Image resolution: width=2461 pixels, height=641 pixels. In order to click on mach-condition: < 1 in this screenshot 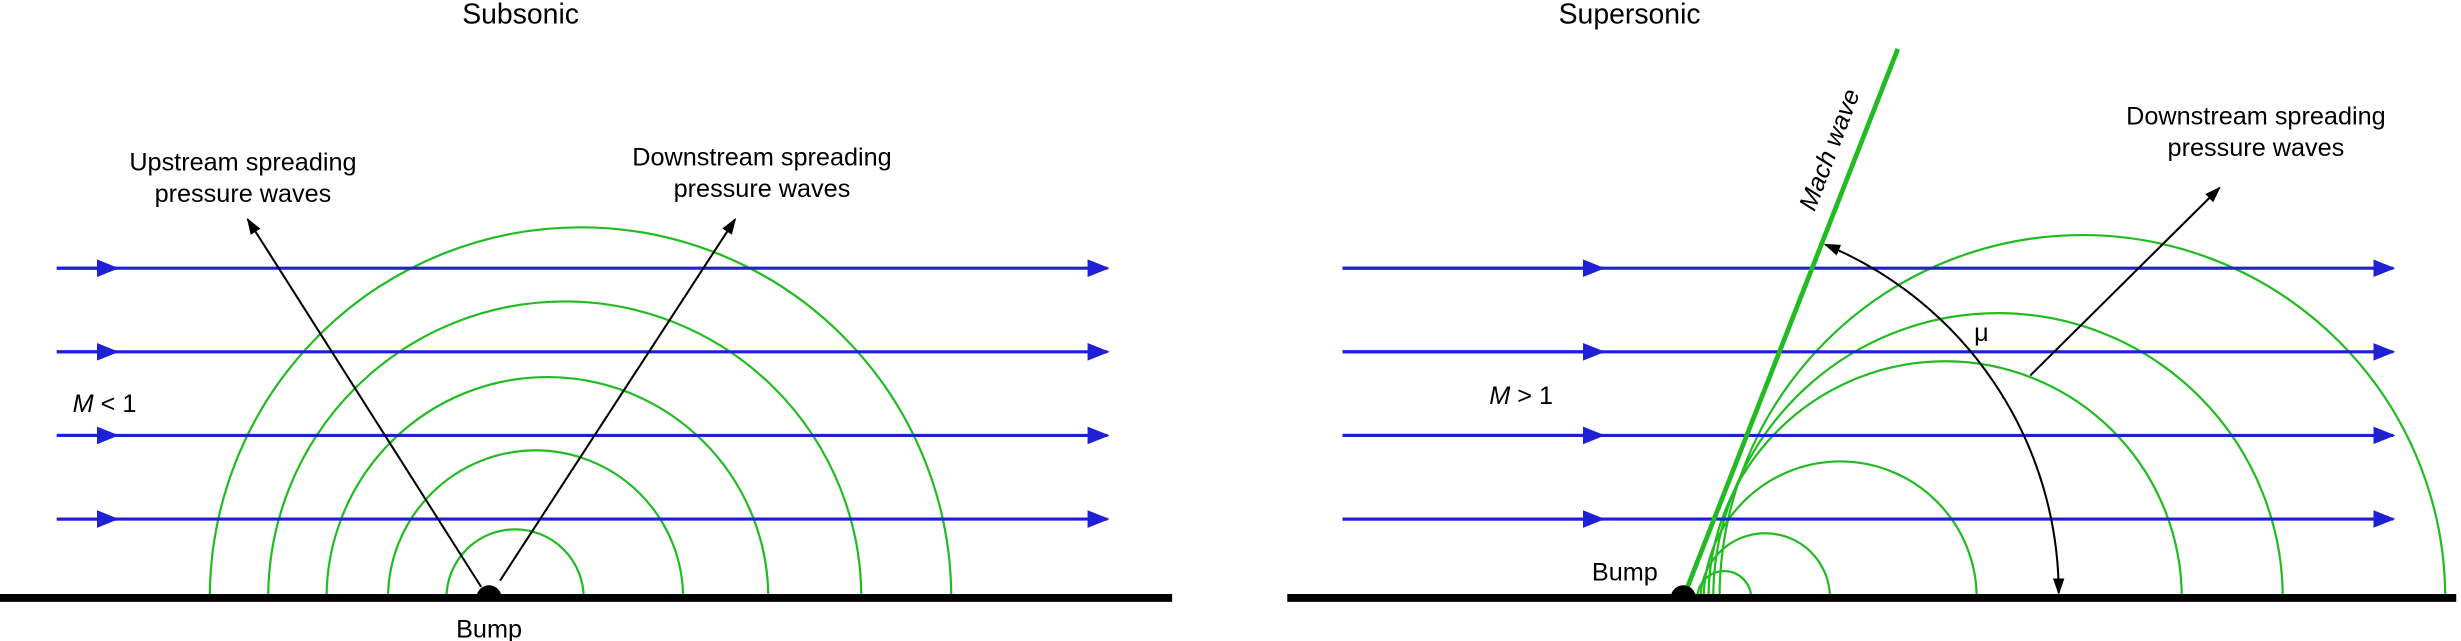, I will do `click(119, 404)`.